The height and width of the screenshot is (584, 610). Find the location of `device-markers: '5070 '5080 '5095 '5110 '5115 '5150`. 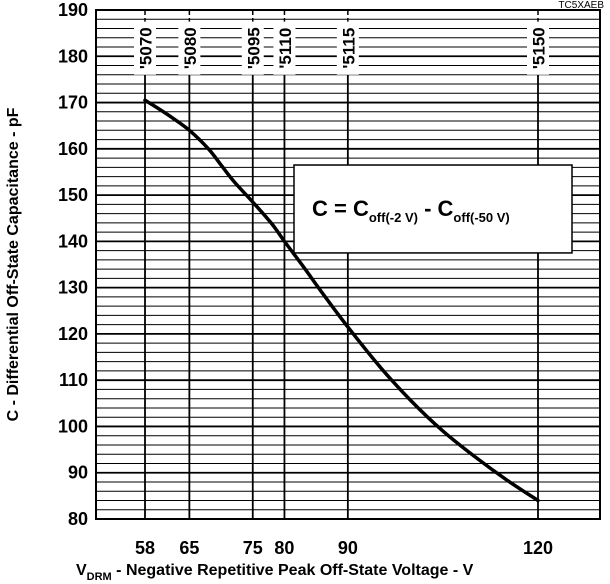

device-markers: '5070 '5080 '5095 '5110 '5115 '5150 is located at coordinates (341, 43).